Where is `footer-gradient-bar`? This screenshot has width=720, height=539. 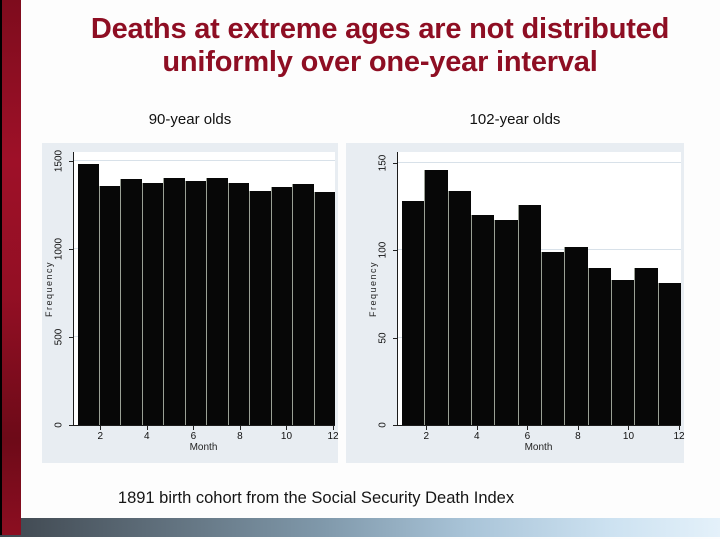 footer-gradient-bar is located at coordinates (360, 527).